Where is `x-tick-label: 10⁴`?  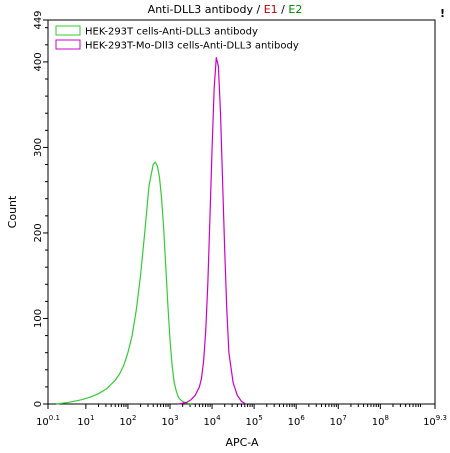 x-tick-label: 10⁴ is located at coordinates (212, 421).